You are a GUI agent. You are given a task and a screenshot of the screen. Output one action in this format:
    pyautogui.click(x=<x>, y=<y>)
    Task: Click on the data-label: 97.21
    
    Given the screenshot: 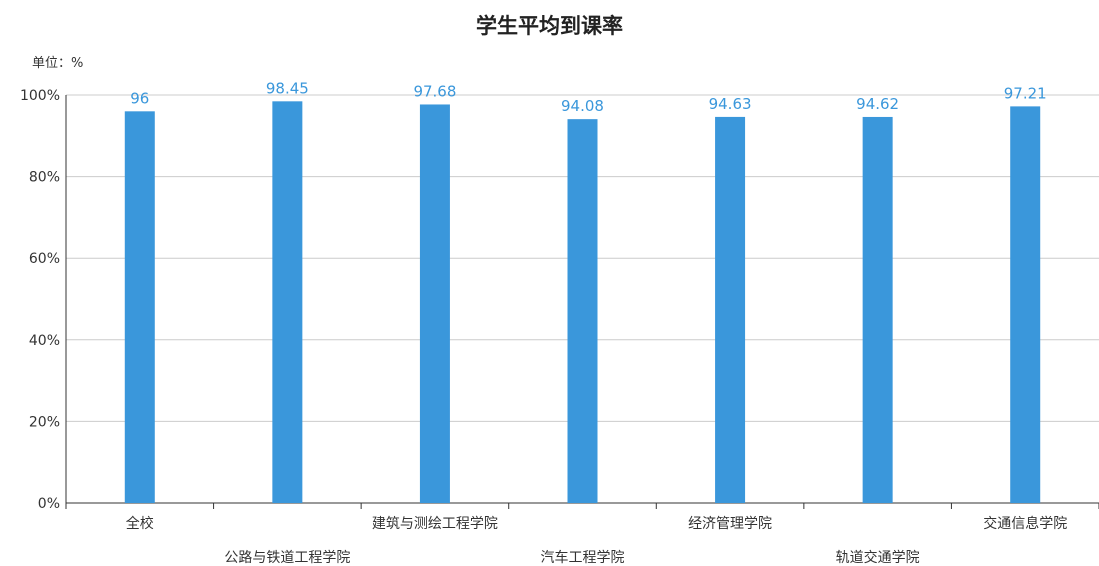 What is the action you would take?
    pyautogui.click(x=1025, y=93)
    